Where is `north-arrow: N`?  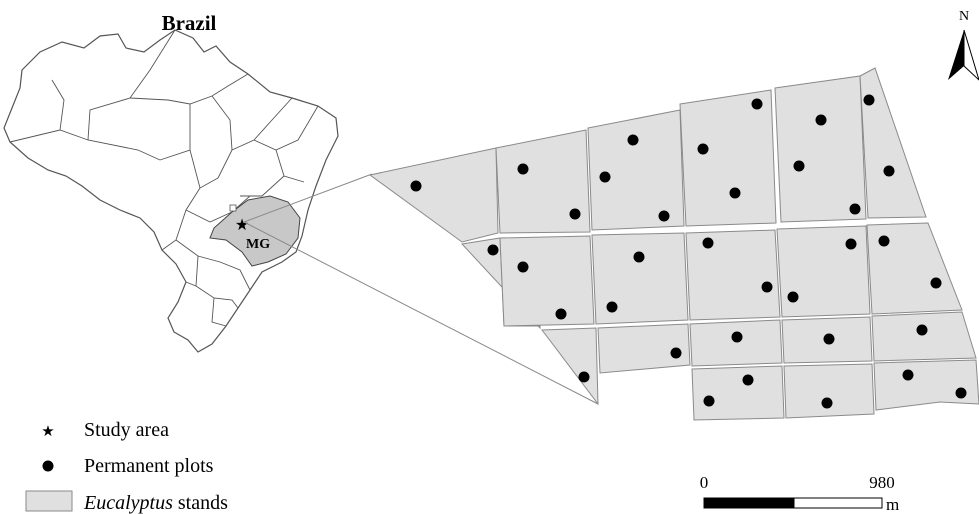
north-arrow: N is located at coordinates (963, 45).